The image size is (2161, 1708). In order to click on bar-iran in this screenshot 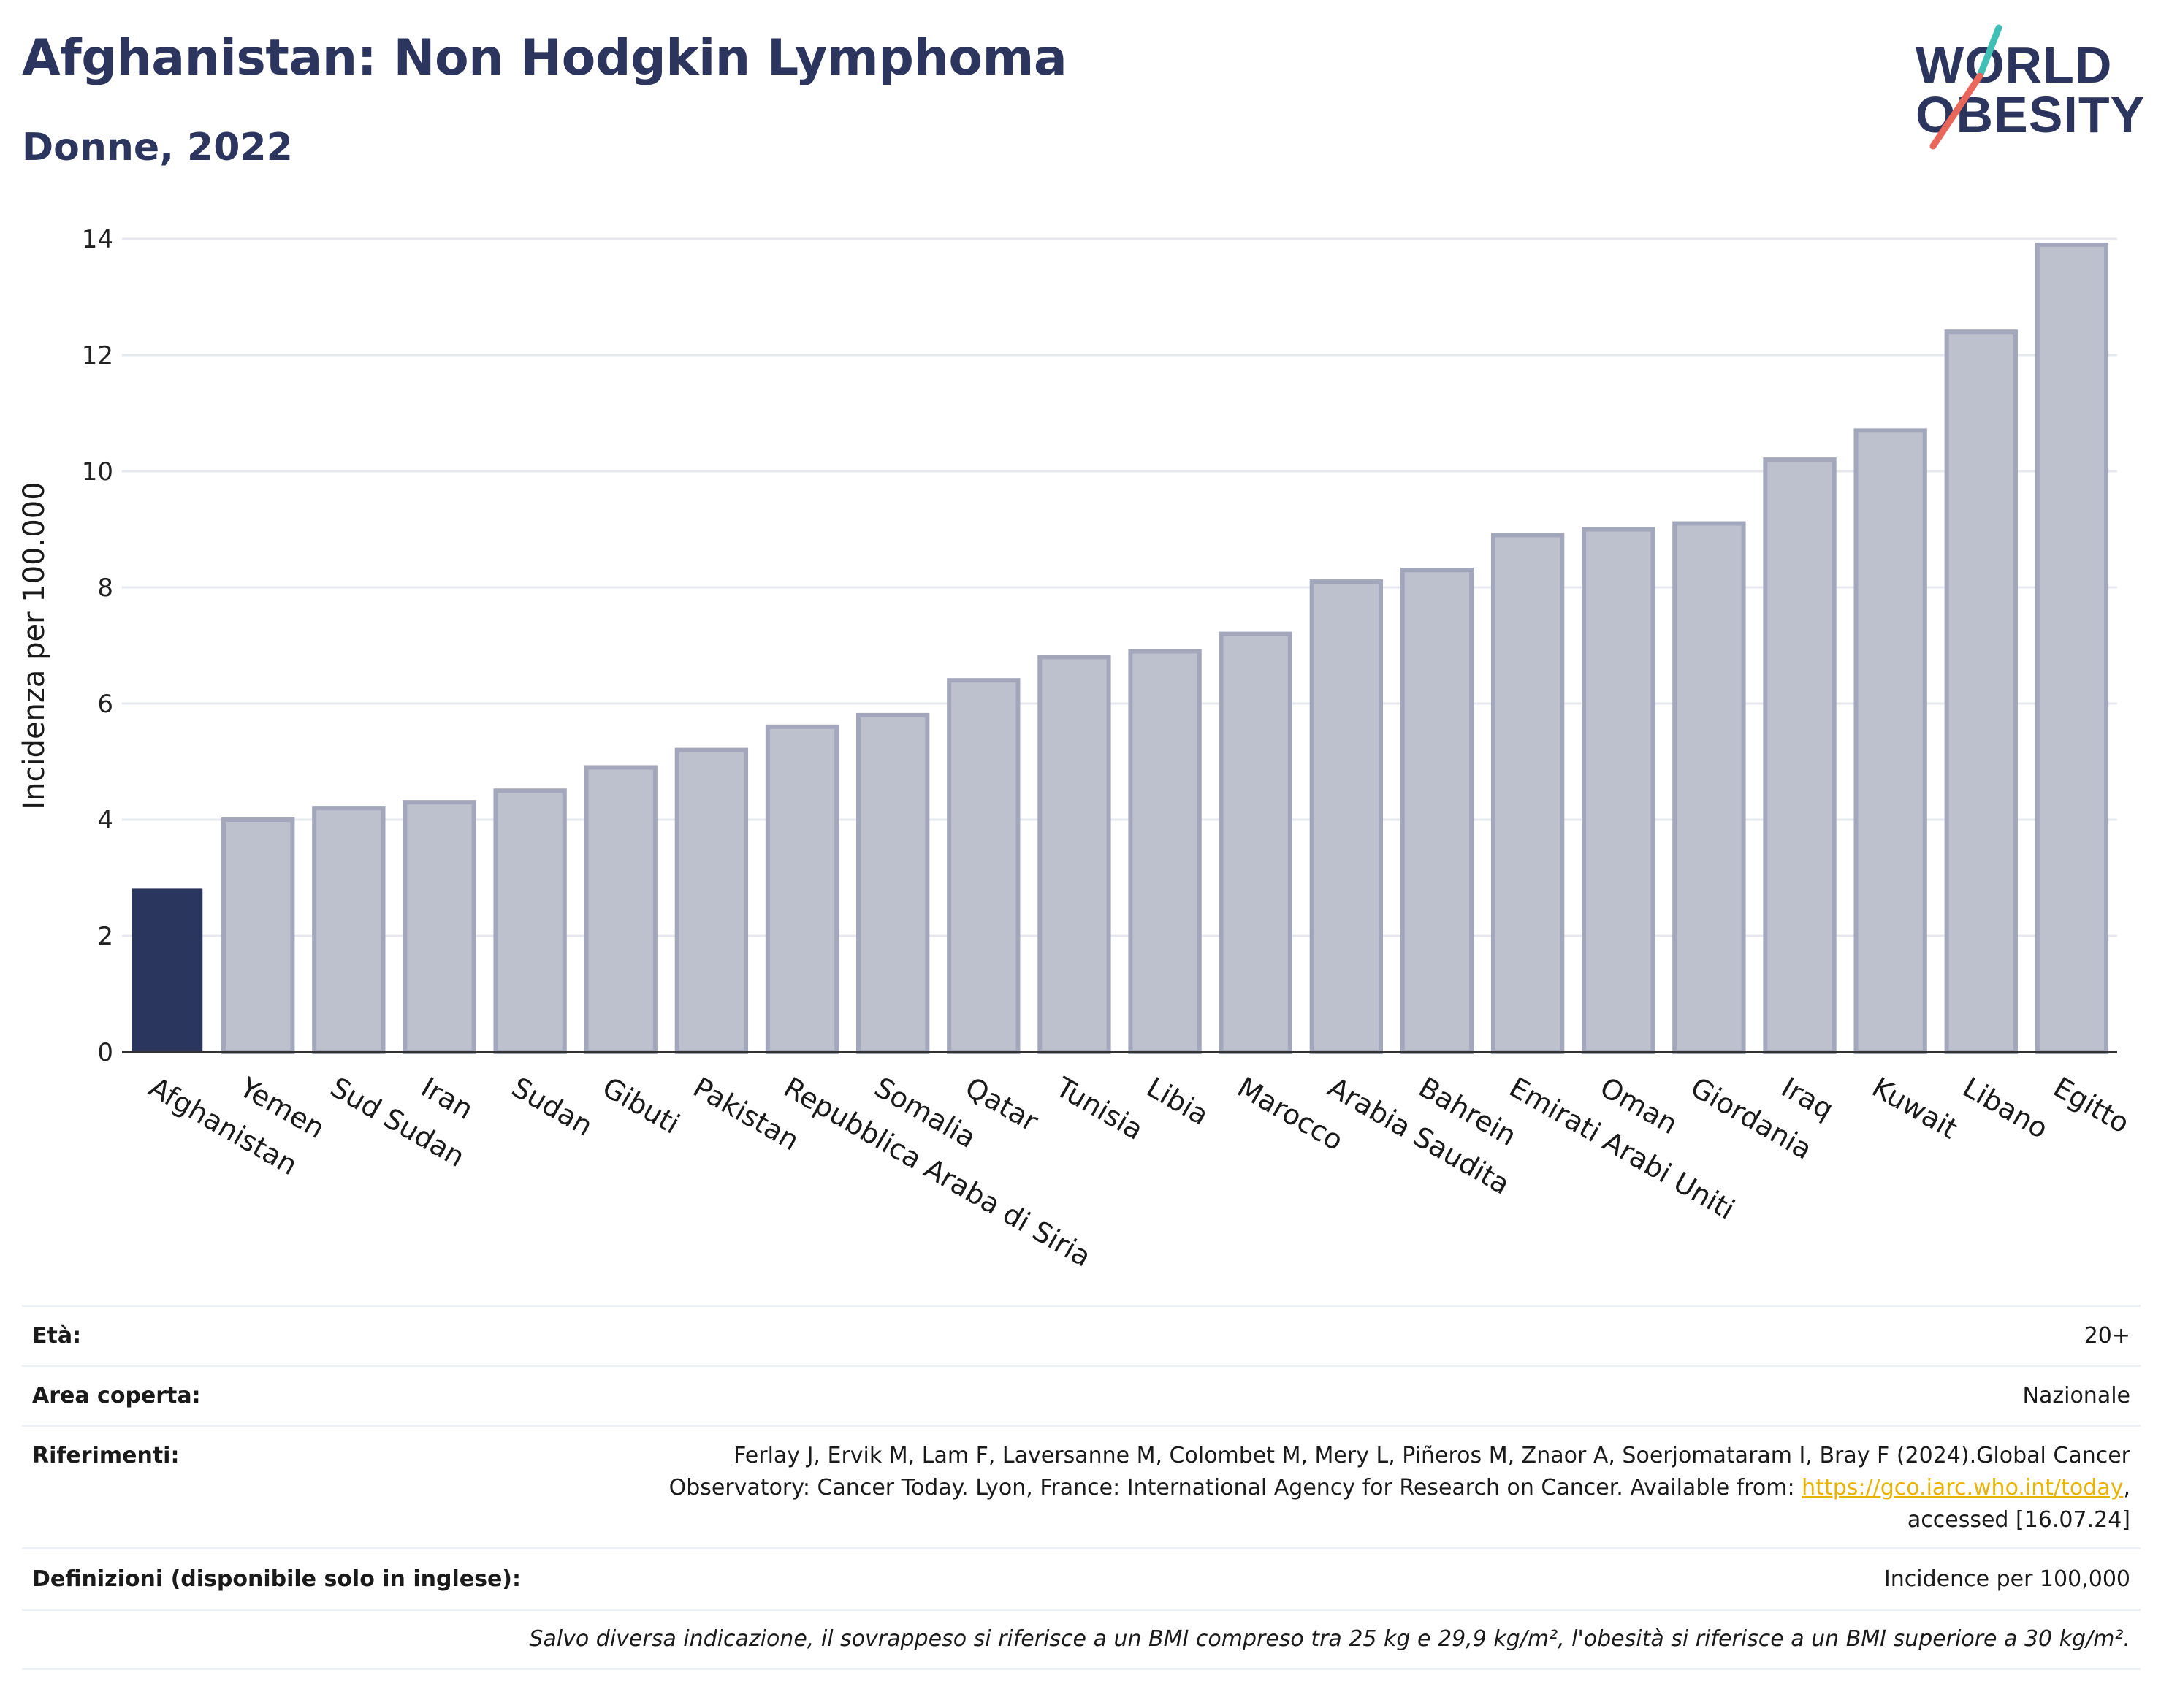, I will do `click(440, 927)`.